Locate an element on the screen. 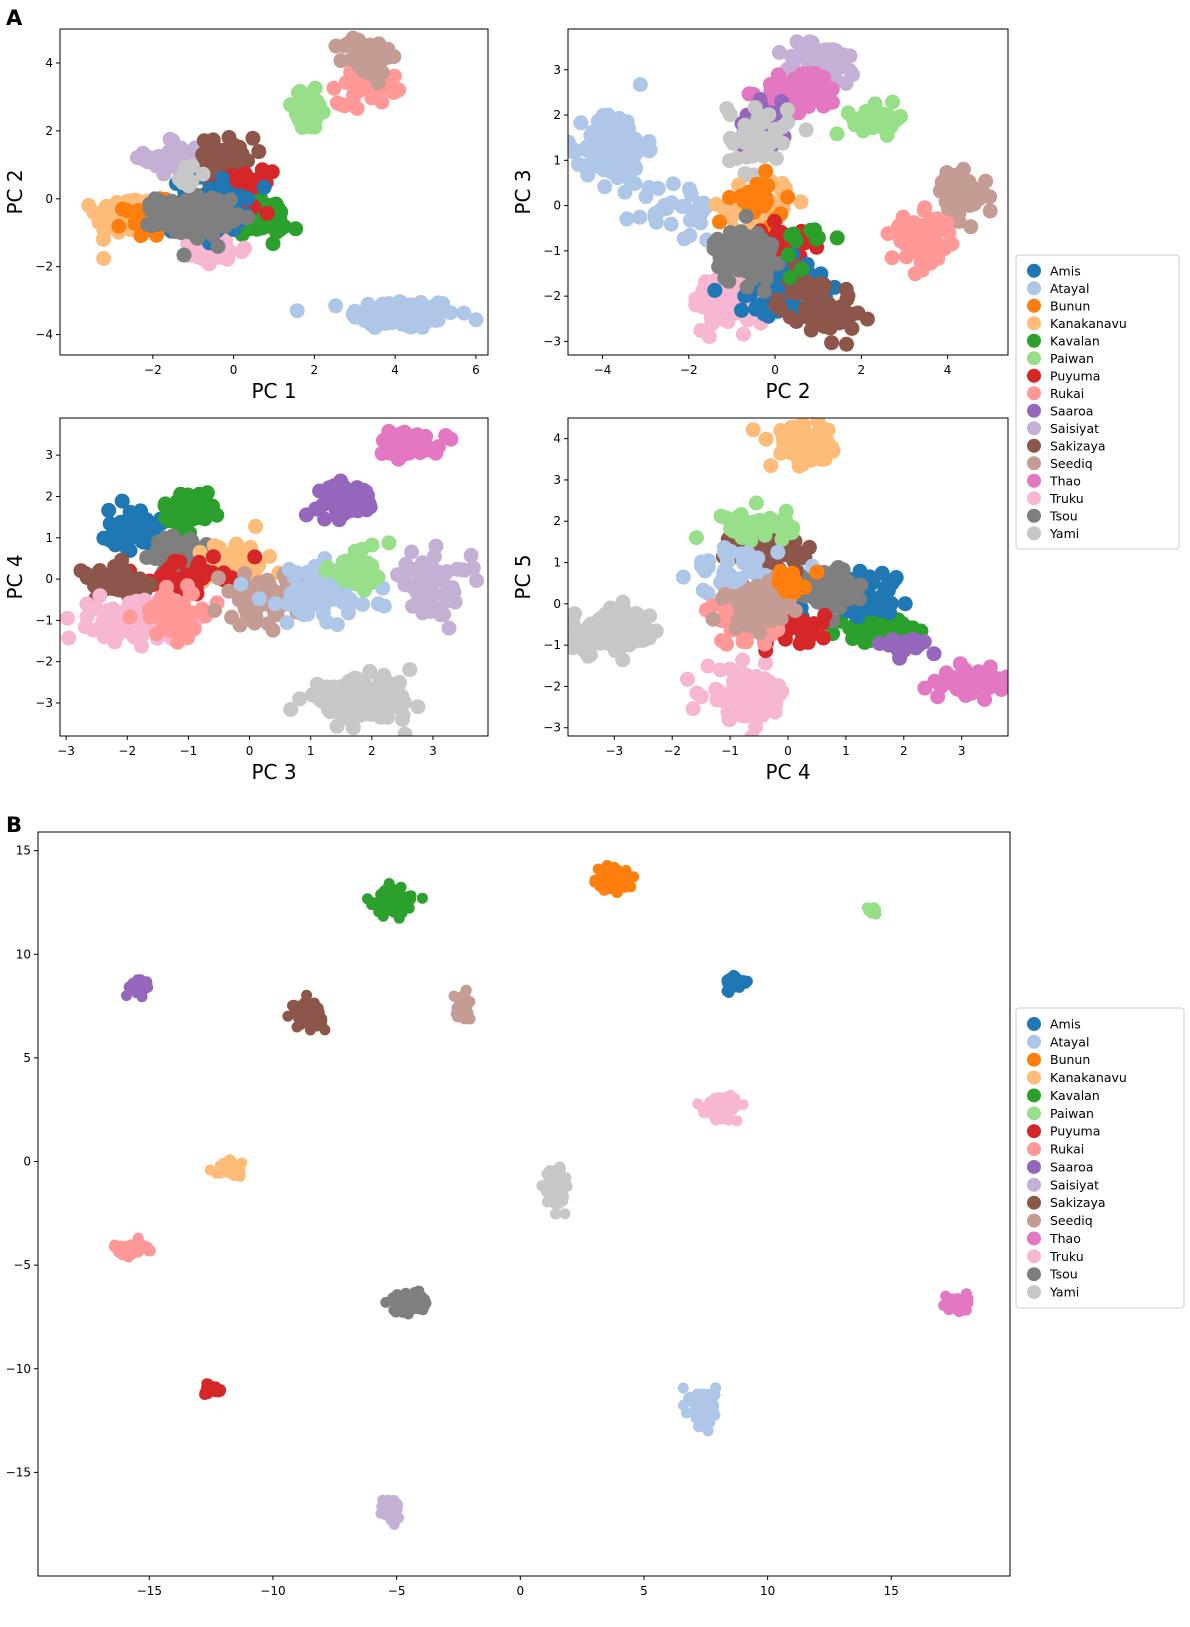  x-tick-label: 2 is located at coordinates (372, 751).